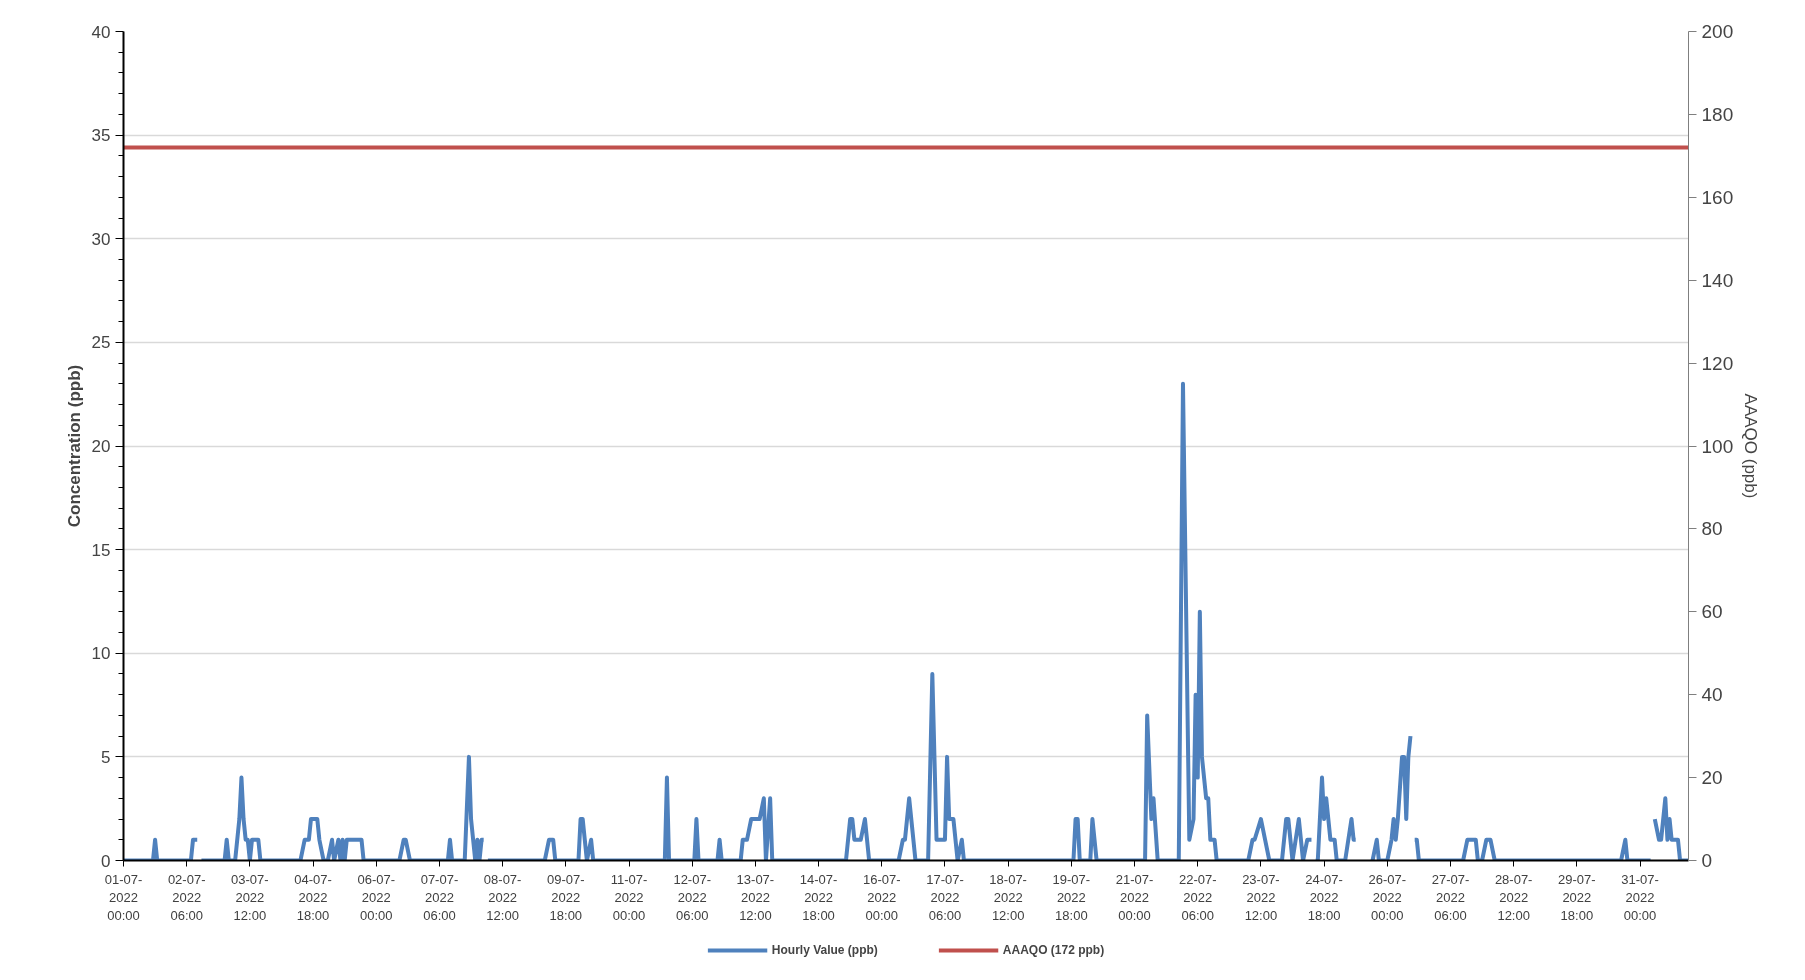 The height and width of the screenshot is (980, 1805). I want to click on y-tick-label: 15, so click(101, 550).